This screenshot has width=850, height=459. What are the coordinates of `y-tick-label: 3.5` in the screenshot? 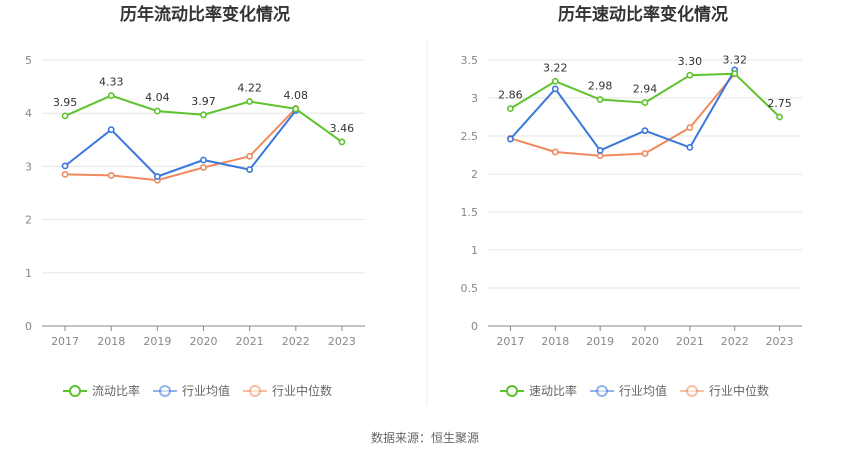 It's located at (470, 60).